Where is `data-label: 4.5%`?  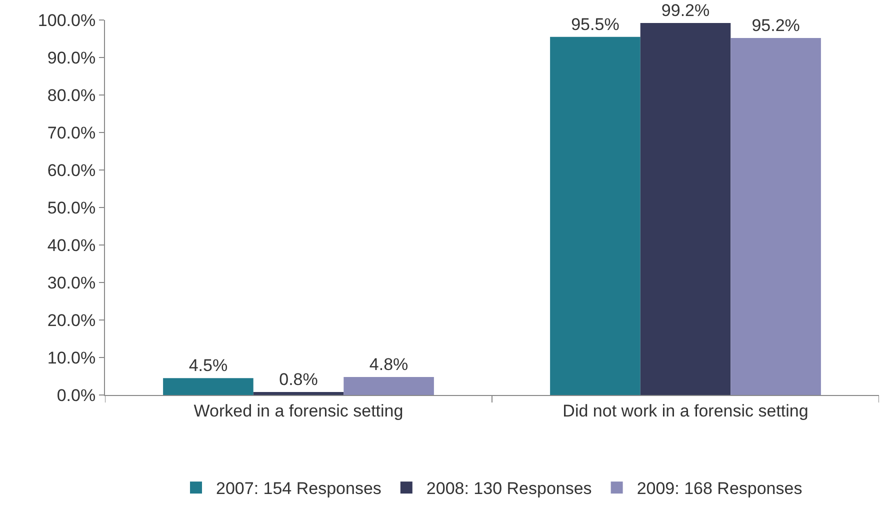
data-label: 4.5% is located at coordinates (208, 366).